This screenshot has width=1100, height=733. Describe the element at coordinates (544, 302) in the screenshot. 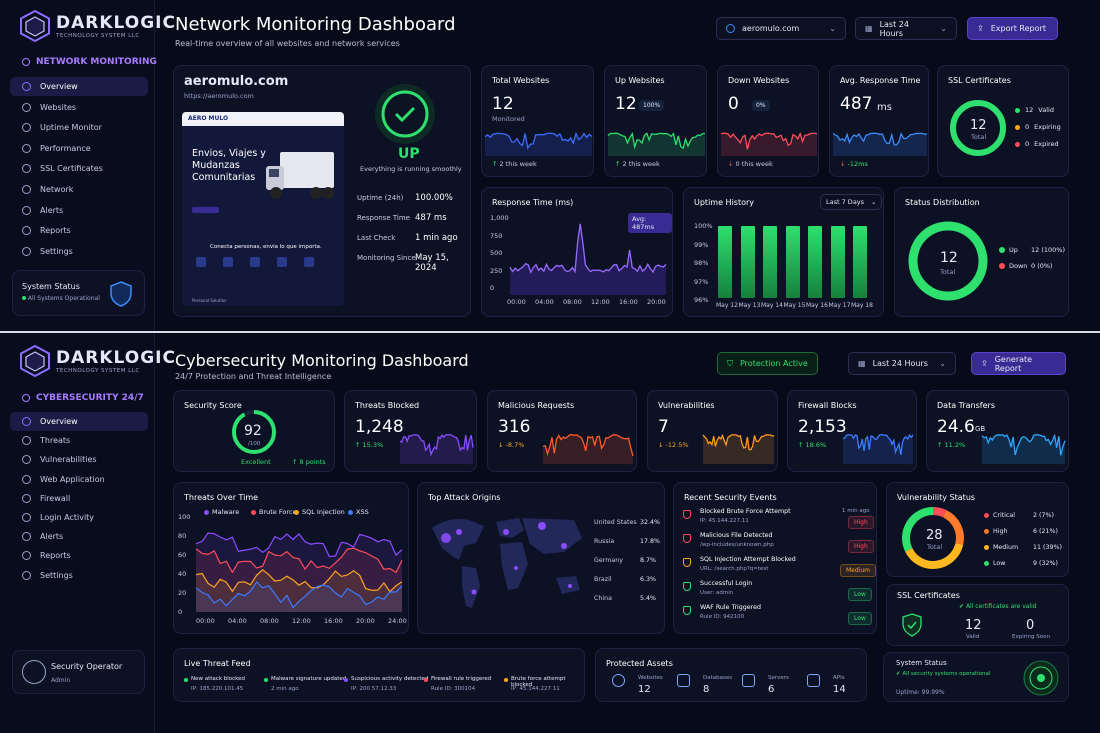

I see `x-tick: 04:00` at that location.